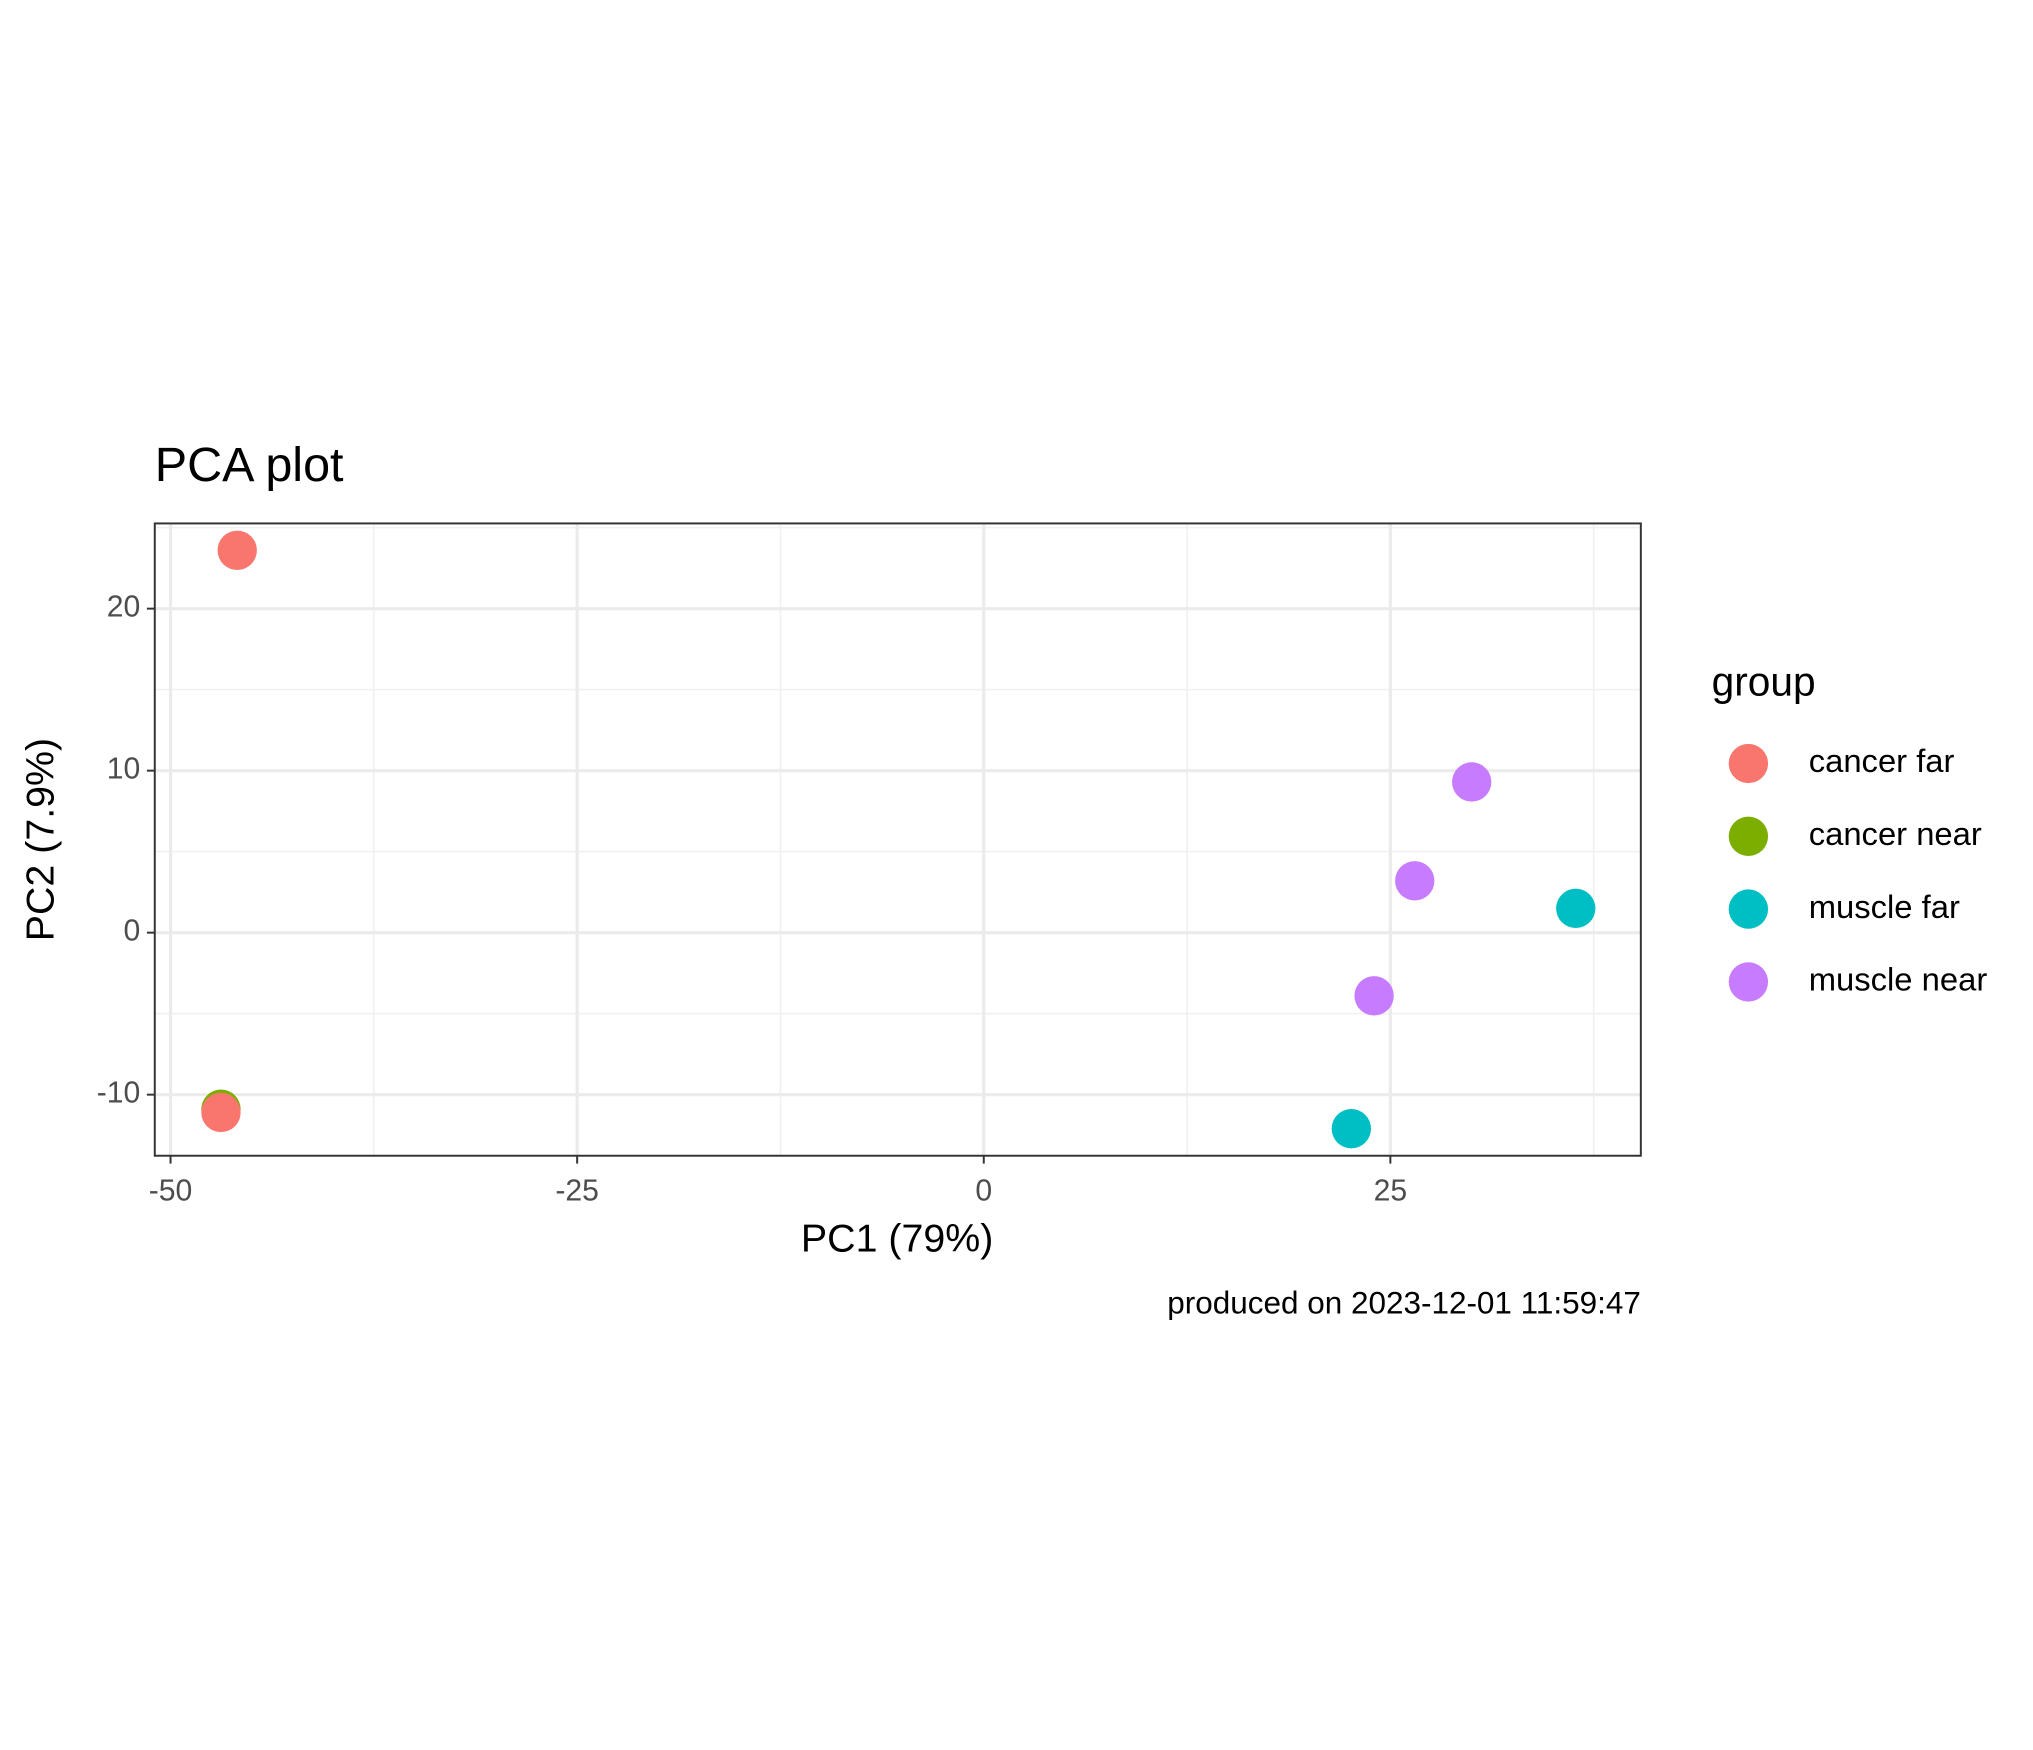 This screenshot has height=1750, width=2033. Describe the element at coordinates (1404, 1303) in the screenshot. I see `caption: produced on 2023-12-01 11:59:47` at that location.